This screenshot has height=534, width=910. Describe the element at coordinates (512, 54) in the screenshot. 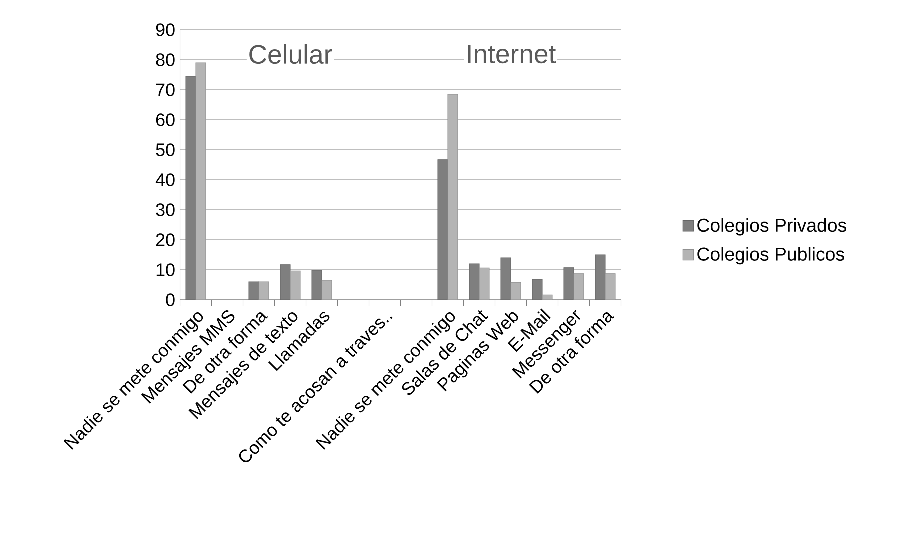

I see `annotation: Internet` at that location.